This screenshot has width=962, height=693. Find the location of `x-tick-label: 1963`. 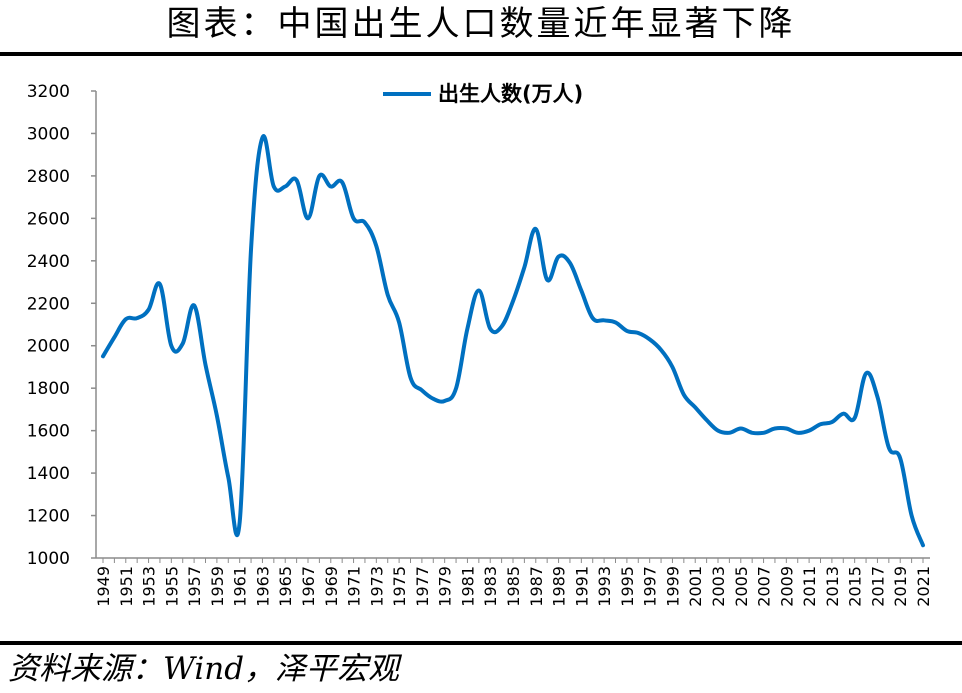

x-tick-label: 1963 is located at coordinates (262, 586).